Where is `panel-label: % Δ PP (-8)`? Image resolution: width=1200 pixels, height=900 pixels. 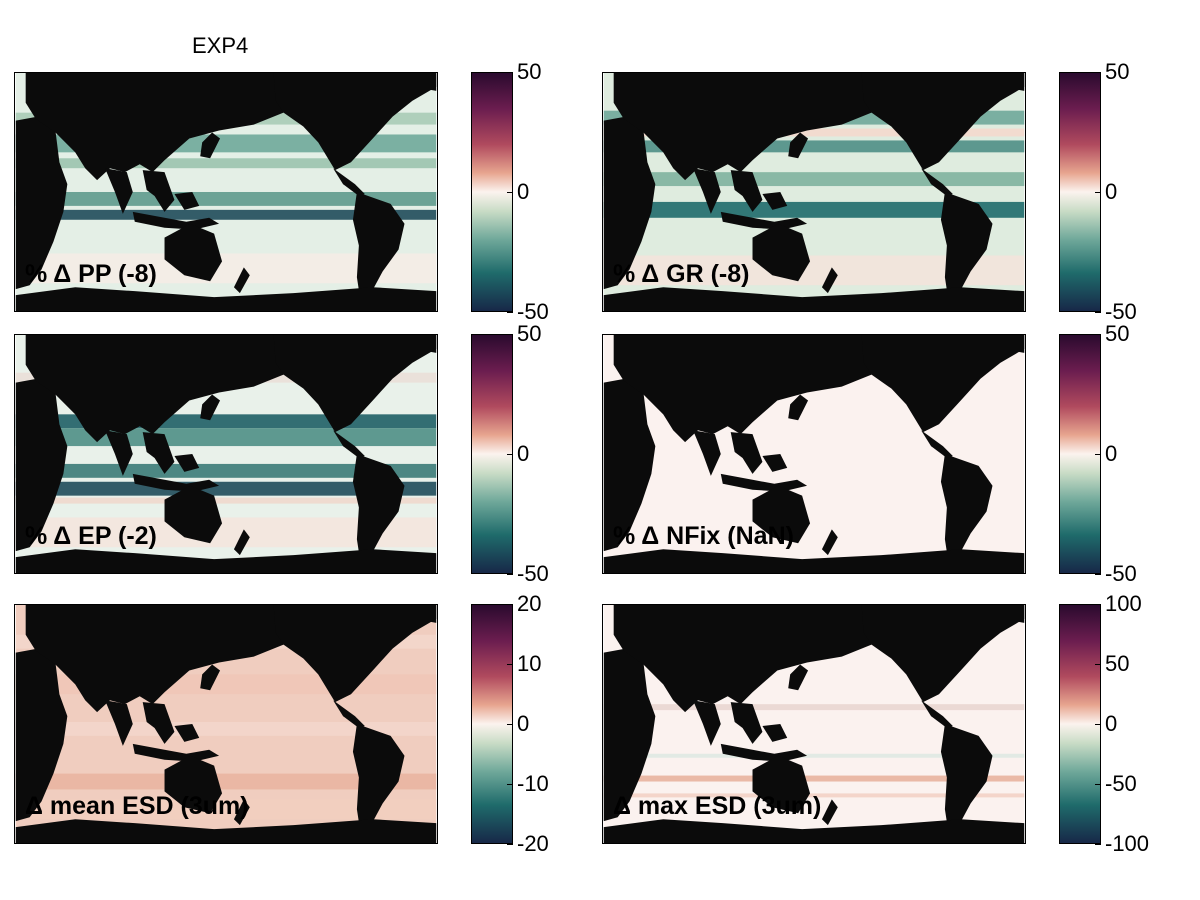 panel-label: % Δ PP (-8) is located at coordinates (91, 274).